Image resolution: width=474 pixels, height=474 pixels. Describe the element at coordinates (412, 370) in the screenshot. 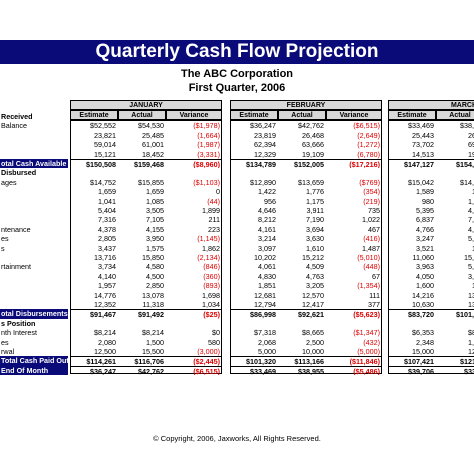

I see `cell: $39,706` at that location.